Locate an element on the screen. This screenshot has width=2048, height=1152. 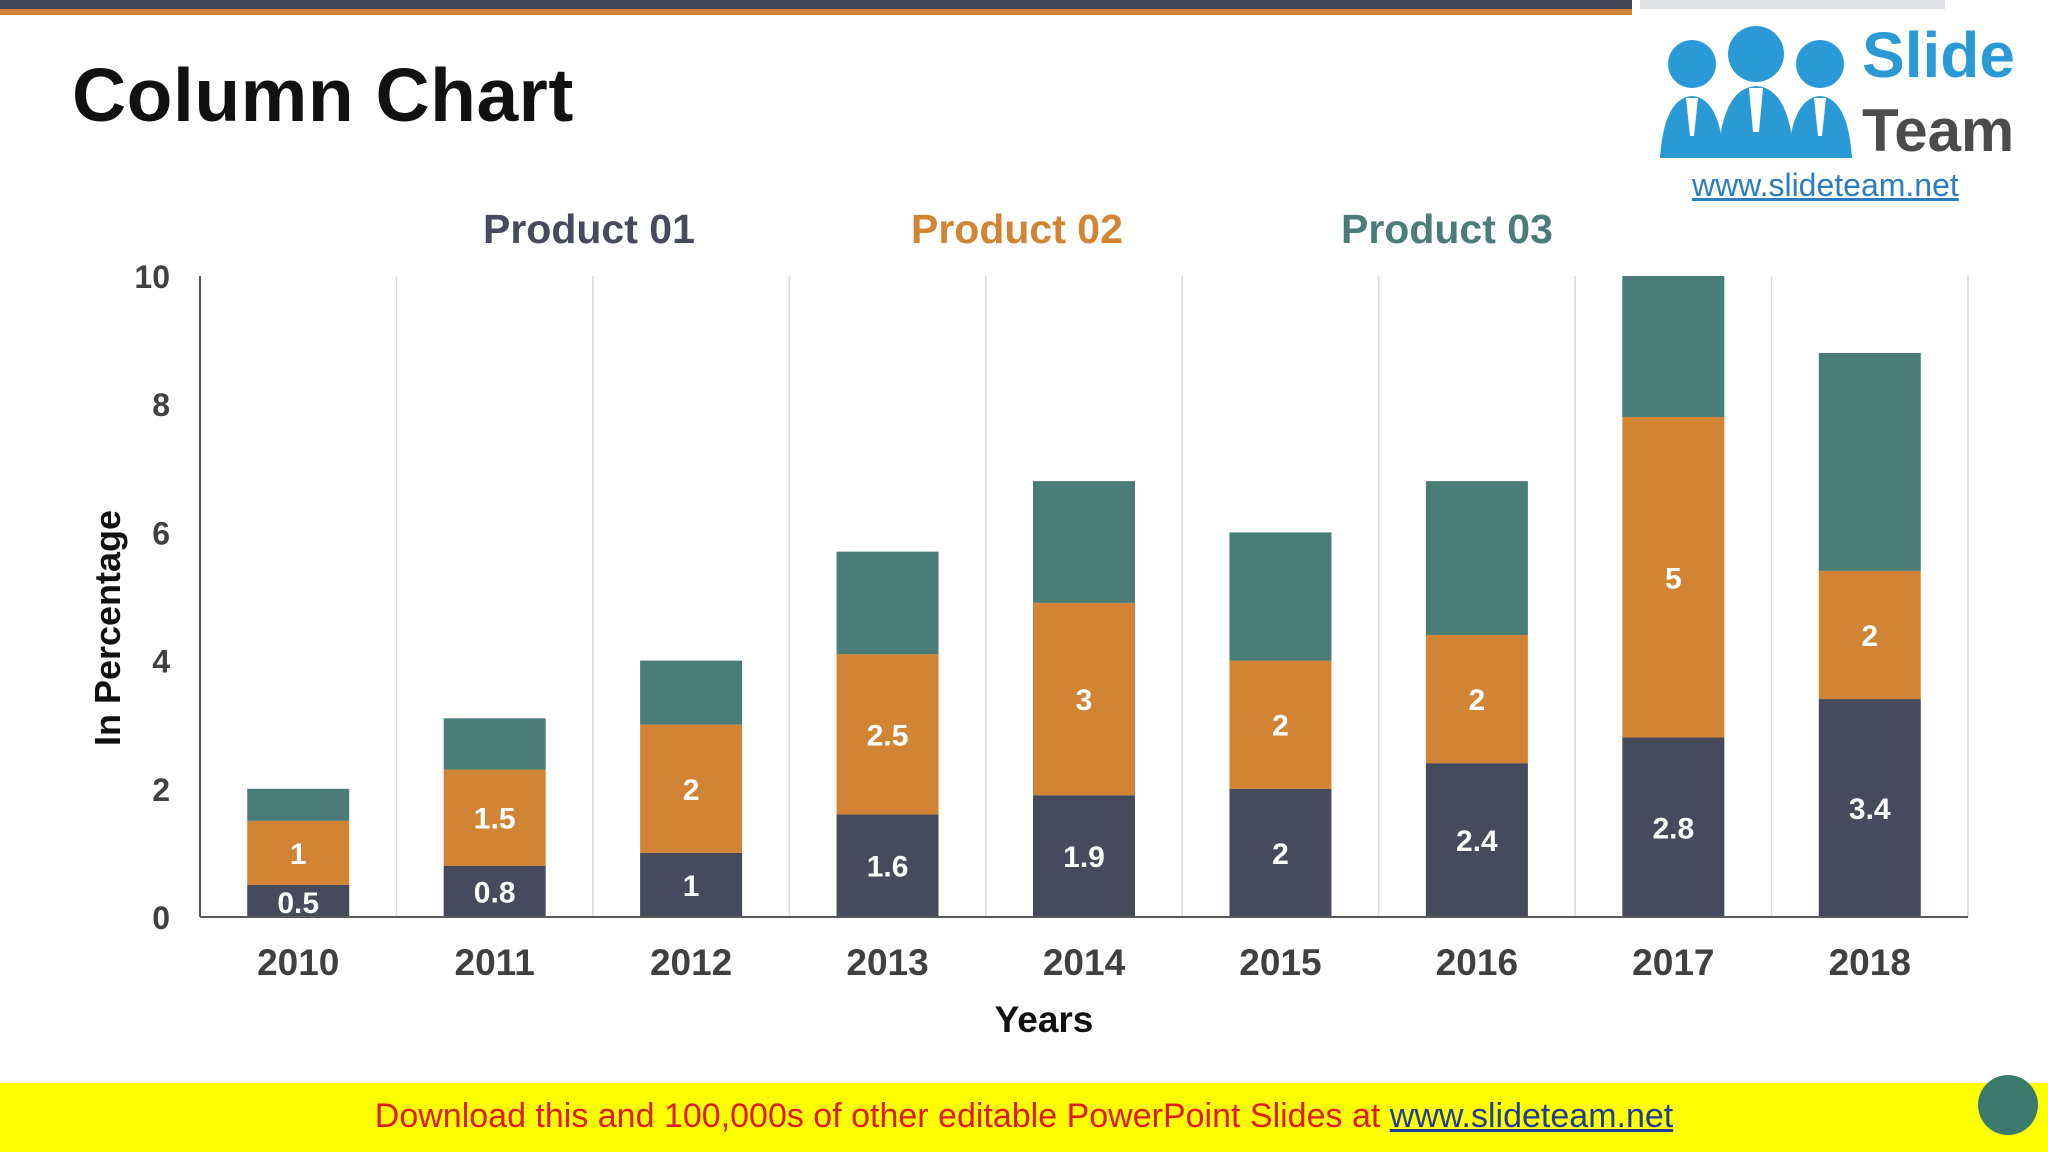
data-label: 3 is located at coordinates (1084, 700).